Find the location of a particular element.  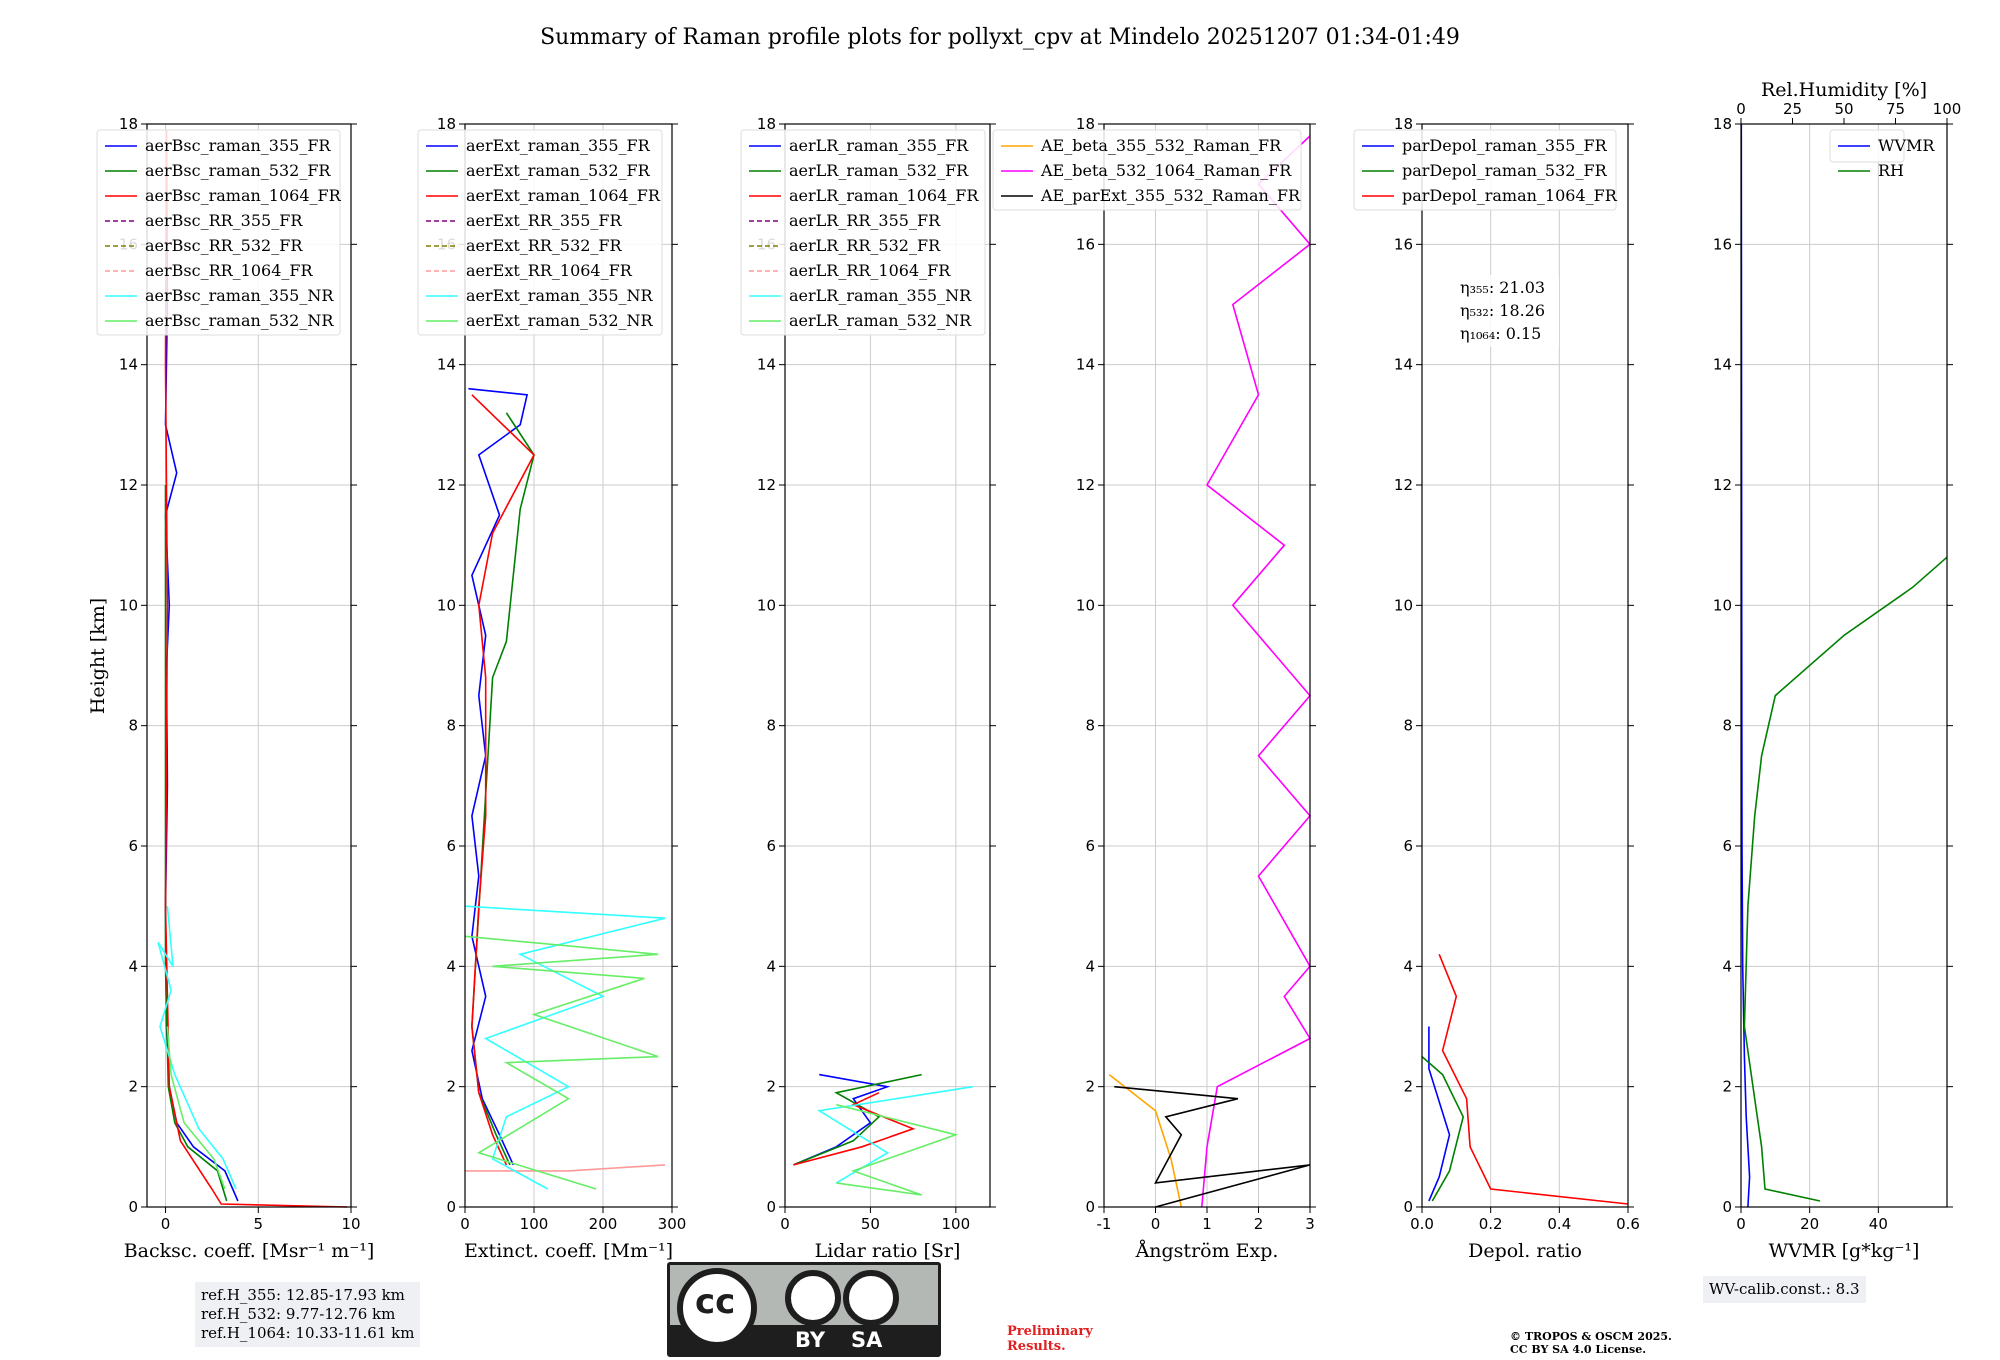

series-line-aerBsc_raman_1064_FR is located at coordinates (256, 668).